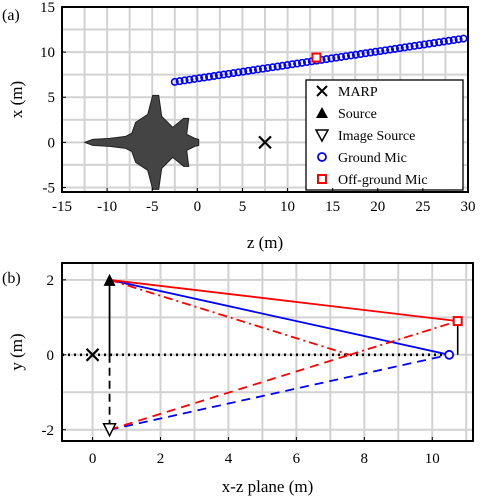 The height and width of the screenshot is (500, 483). What do you see at coordinates (322, 112) in the screenshot?
I see `legend-source-icon` at bounding box center [322, 112].